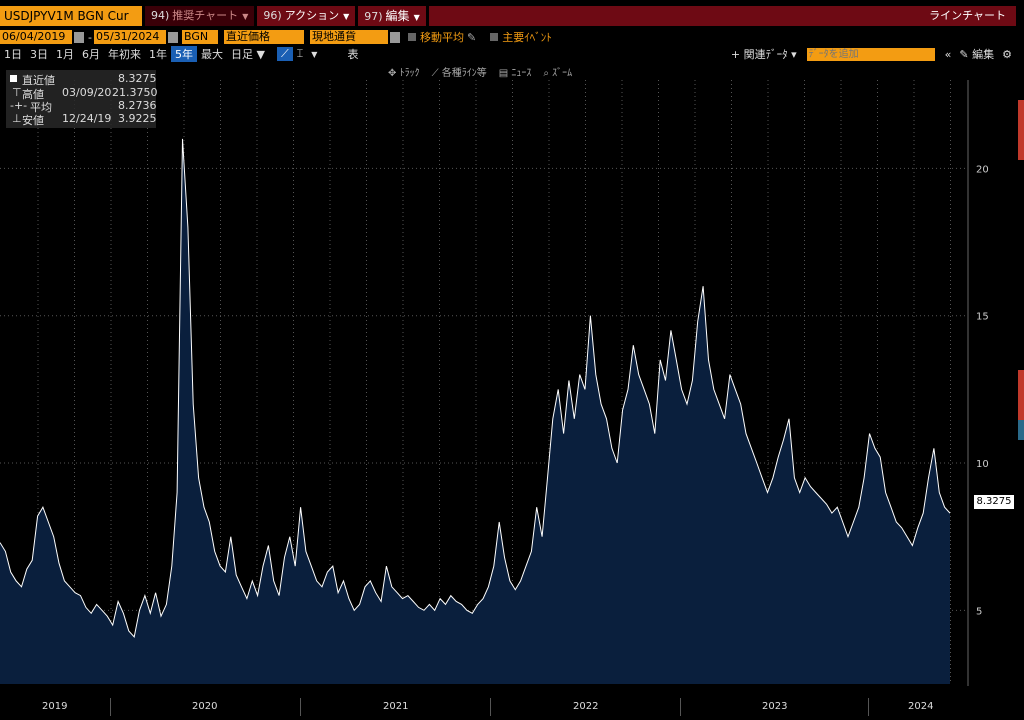 The width and height of the screenshot is (1024, 720). I want to click on legend-row-avg: -+- 平均 8.2736, so click(81, 106).